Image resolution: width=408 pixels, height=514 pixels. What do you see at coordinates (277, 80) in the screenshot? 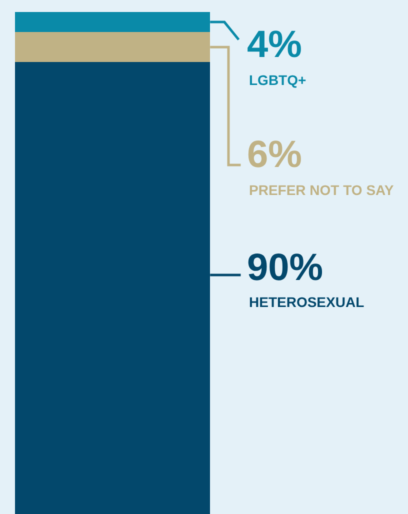
I see `text: LGBTQ+` at bounding box center [277, 80].